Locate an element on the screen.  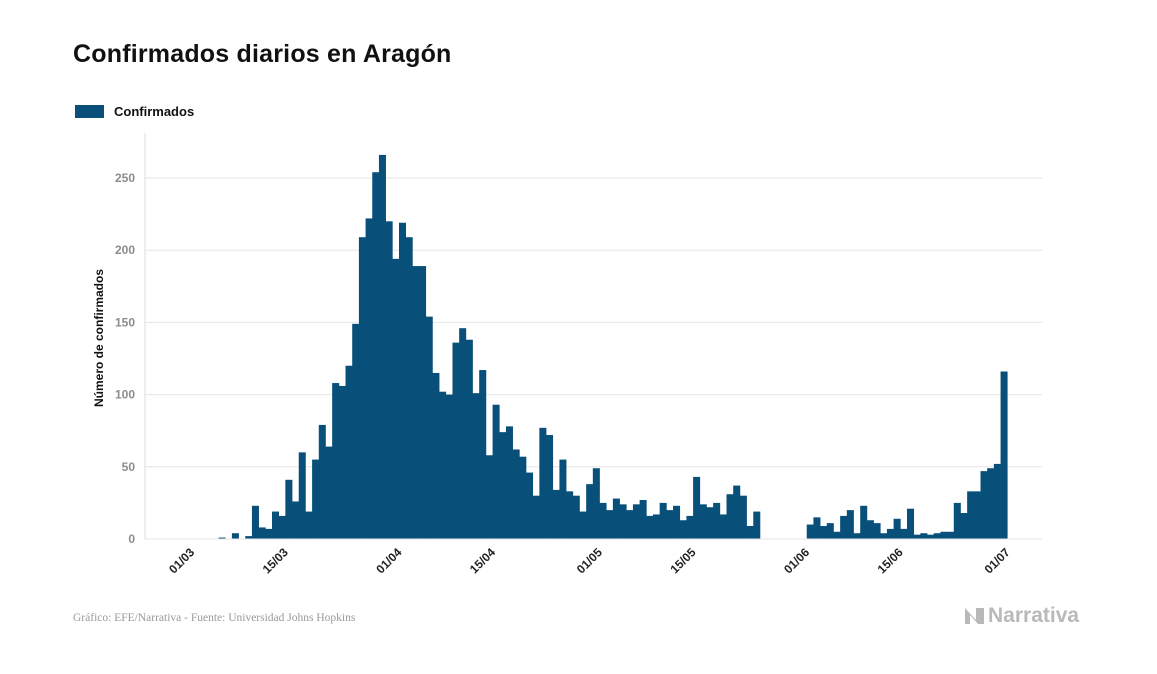
y-tick-label: 200 is located at coordinates (125, 250).